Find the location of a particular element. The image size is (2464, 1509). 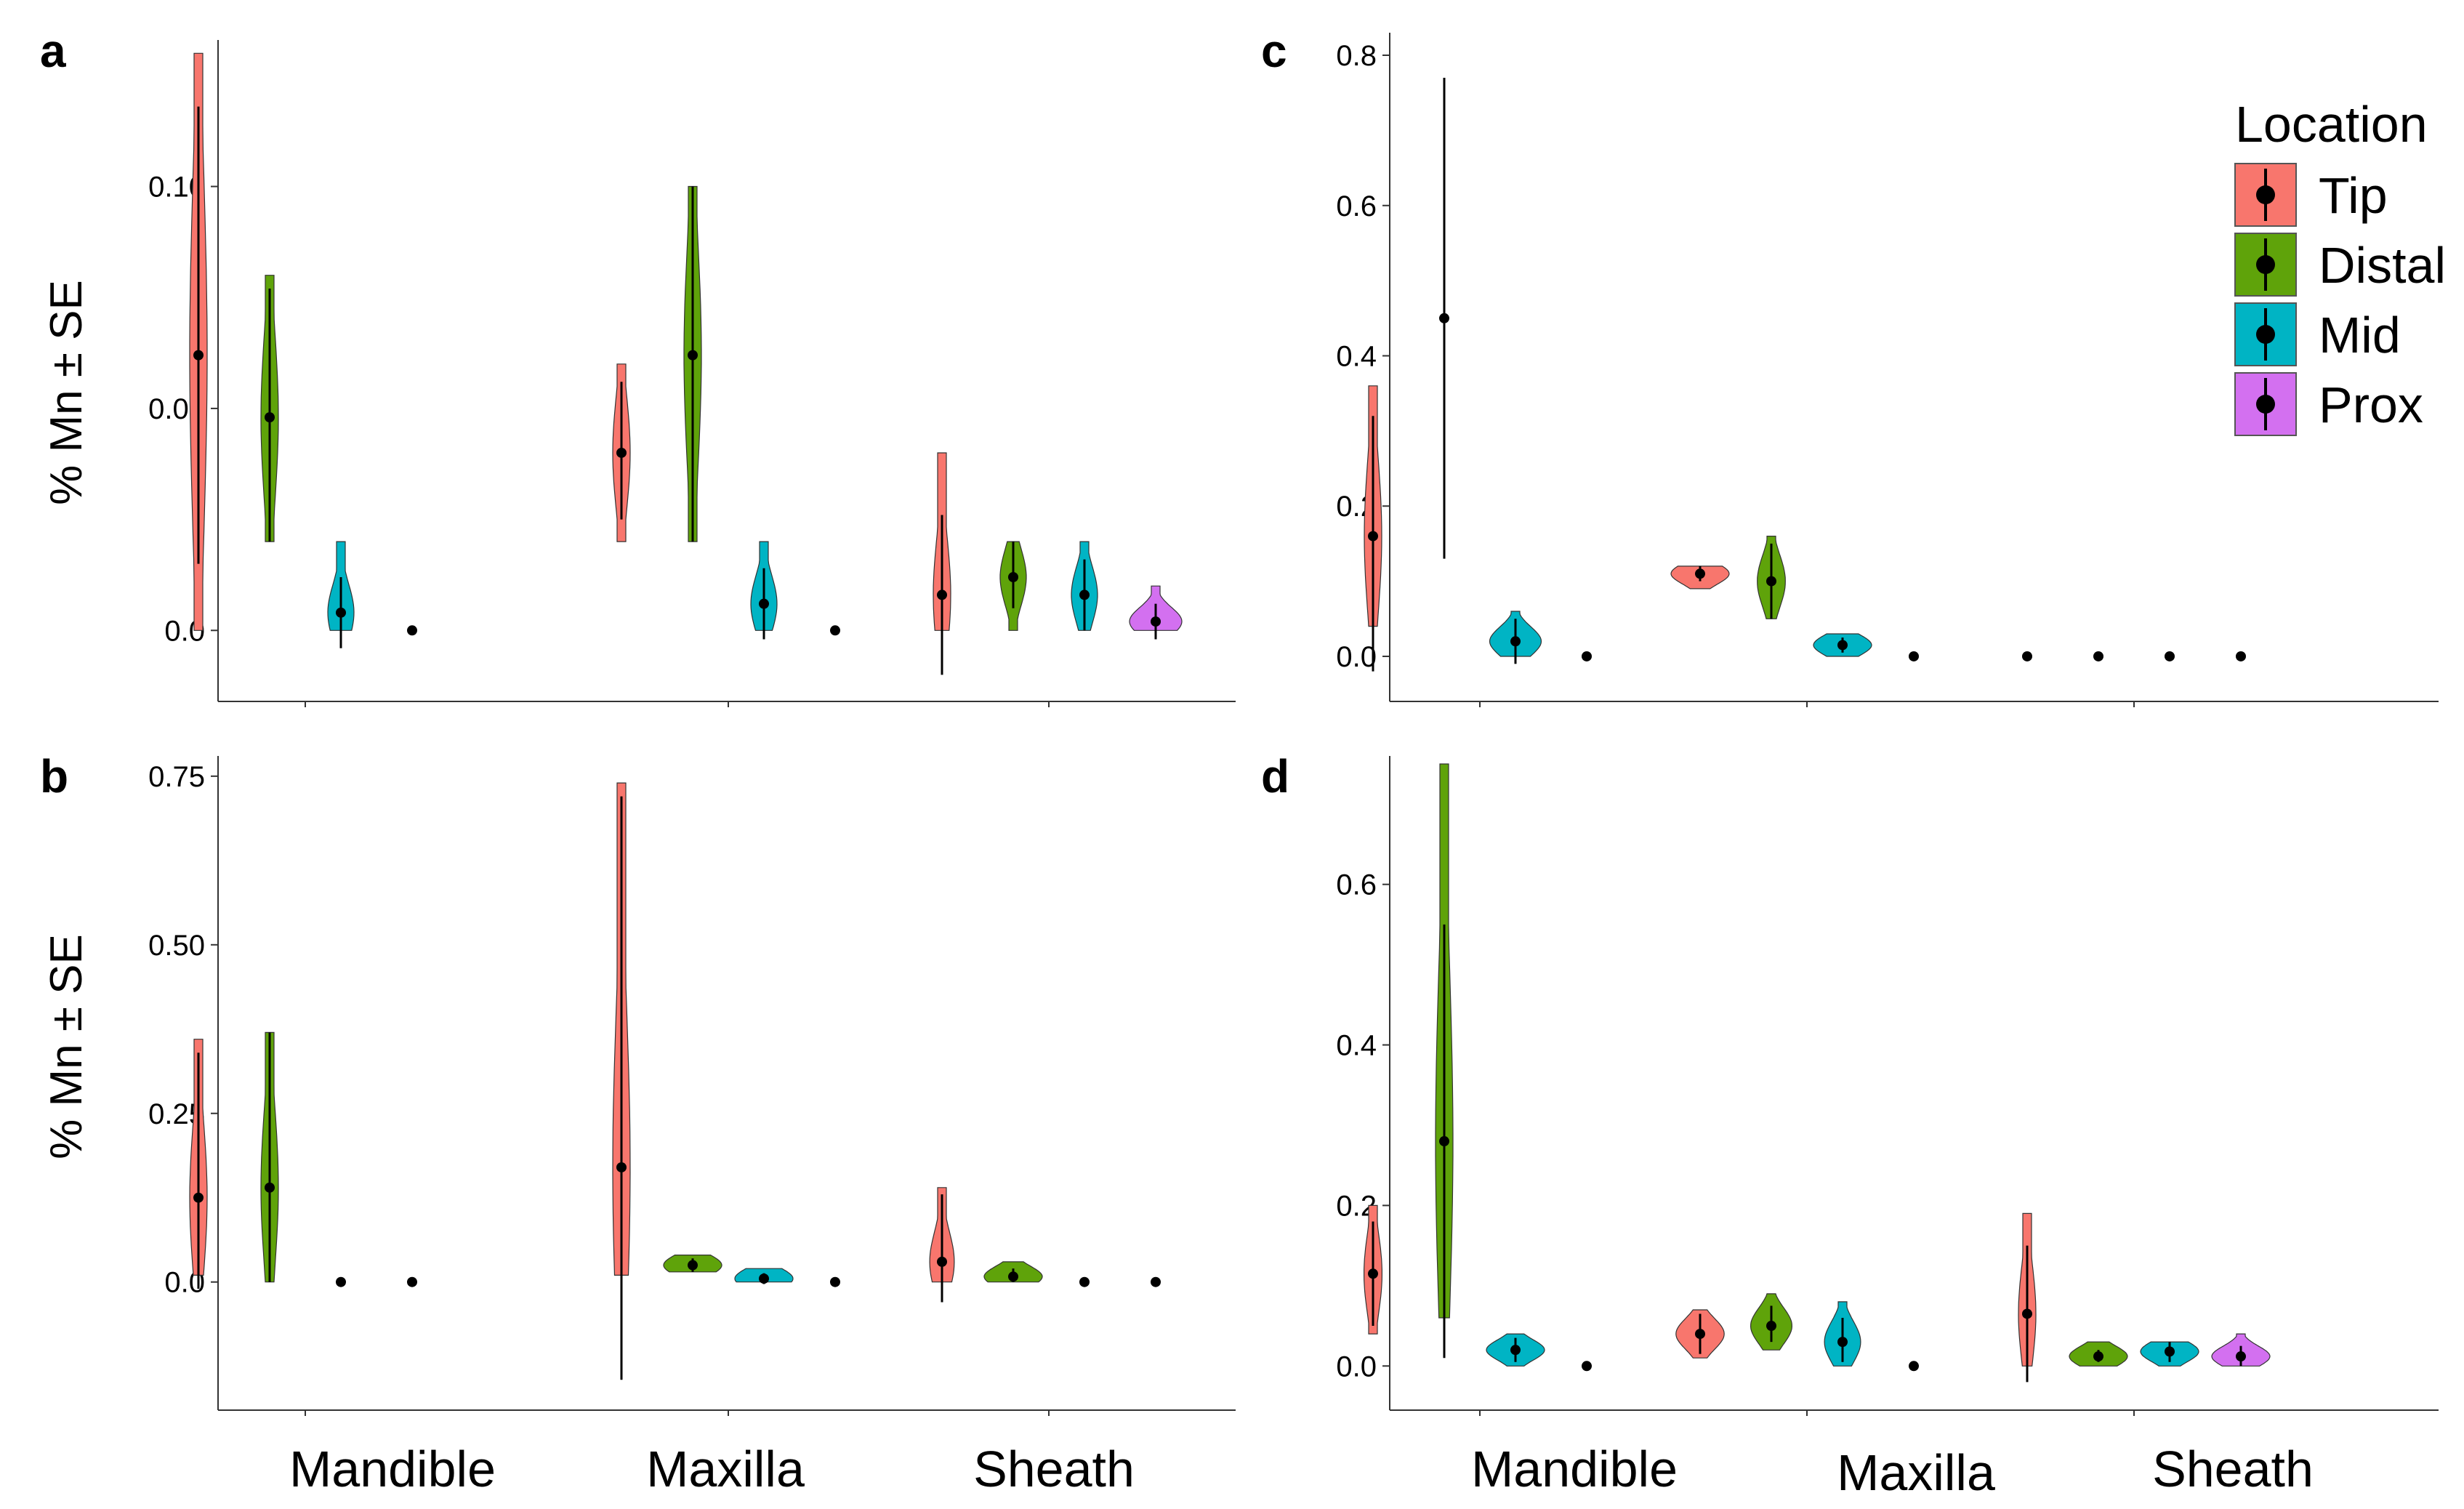

legend: Location Tip Distal Mid Prox is located at coordinates (2340, 266).